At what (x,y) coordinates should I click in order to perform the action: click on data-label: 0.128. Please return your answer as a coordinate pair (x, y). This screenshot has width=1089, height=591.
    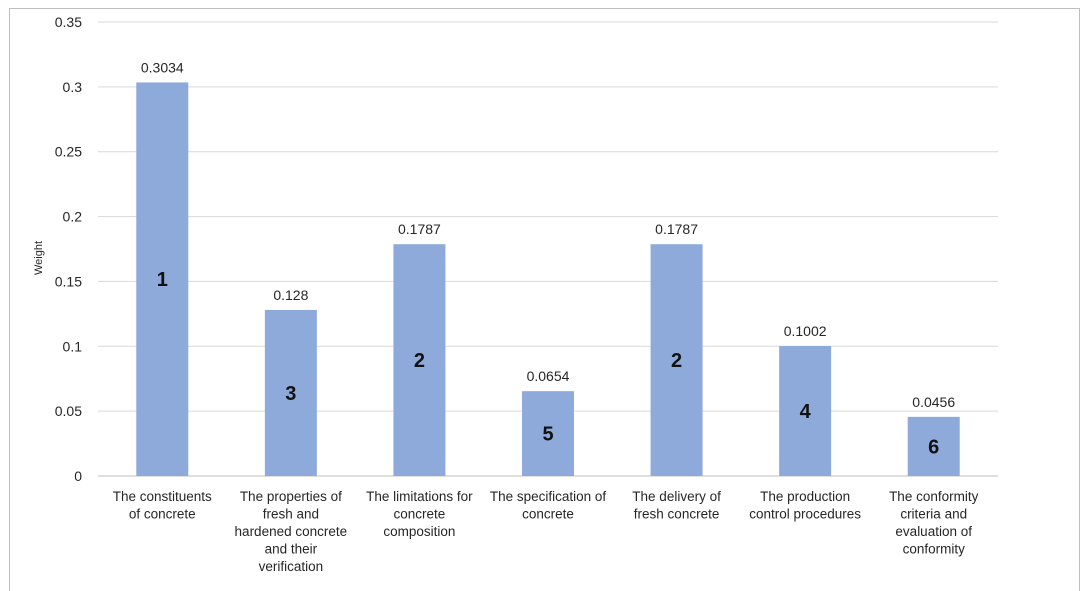
    Looking at the image, I should click on (290, 295).